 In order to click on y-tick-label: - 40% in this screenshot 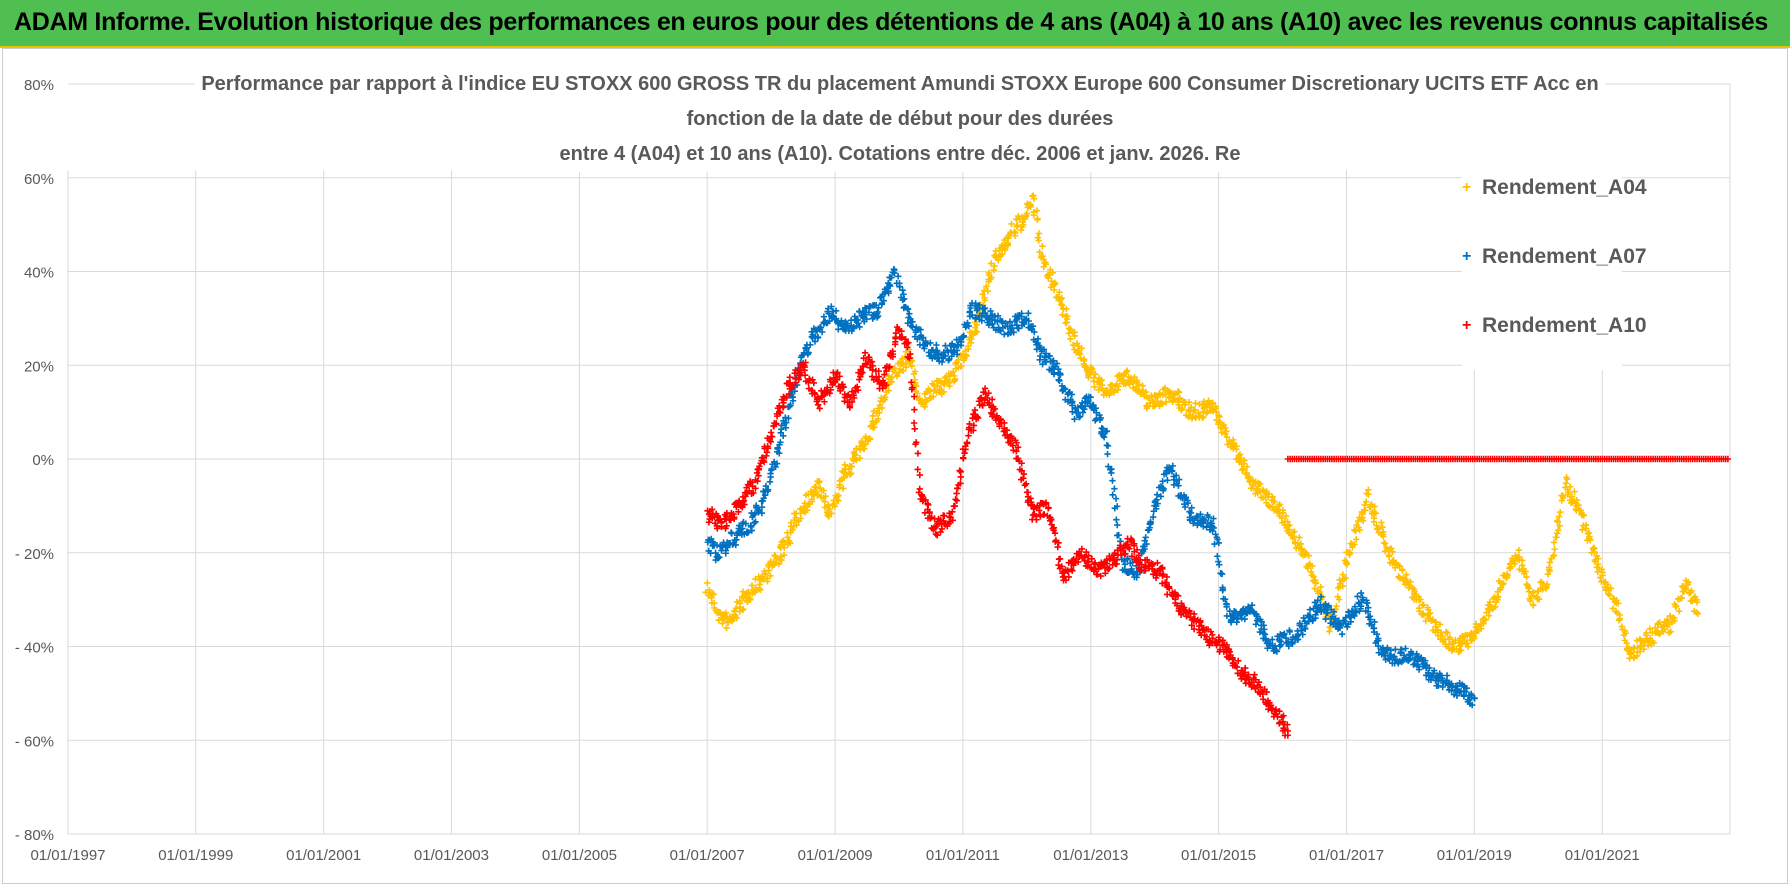, I will do `click(34, 648)`.